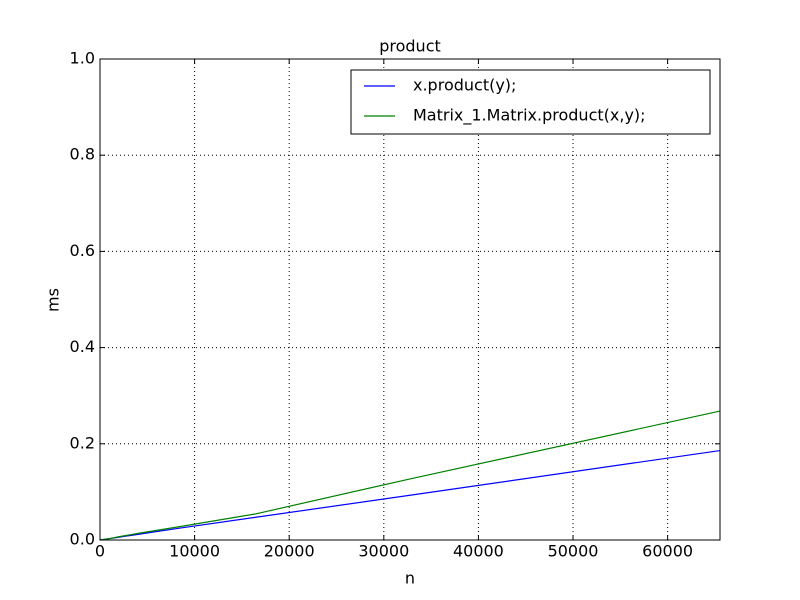 The height and width of the screenshot is (600, 800). Describe the element at coordinates (82, 442) in the screenshot. I see `y-tick-label: 0.2` at that location.